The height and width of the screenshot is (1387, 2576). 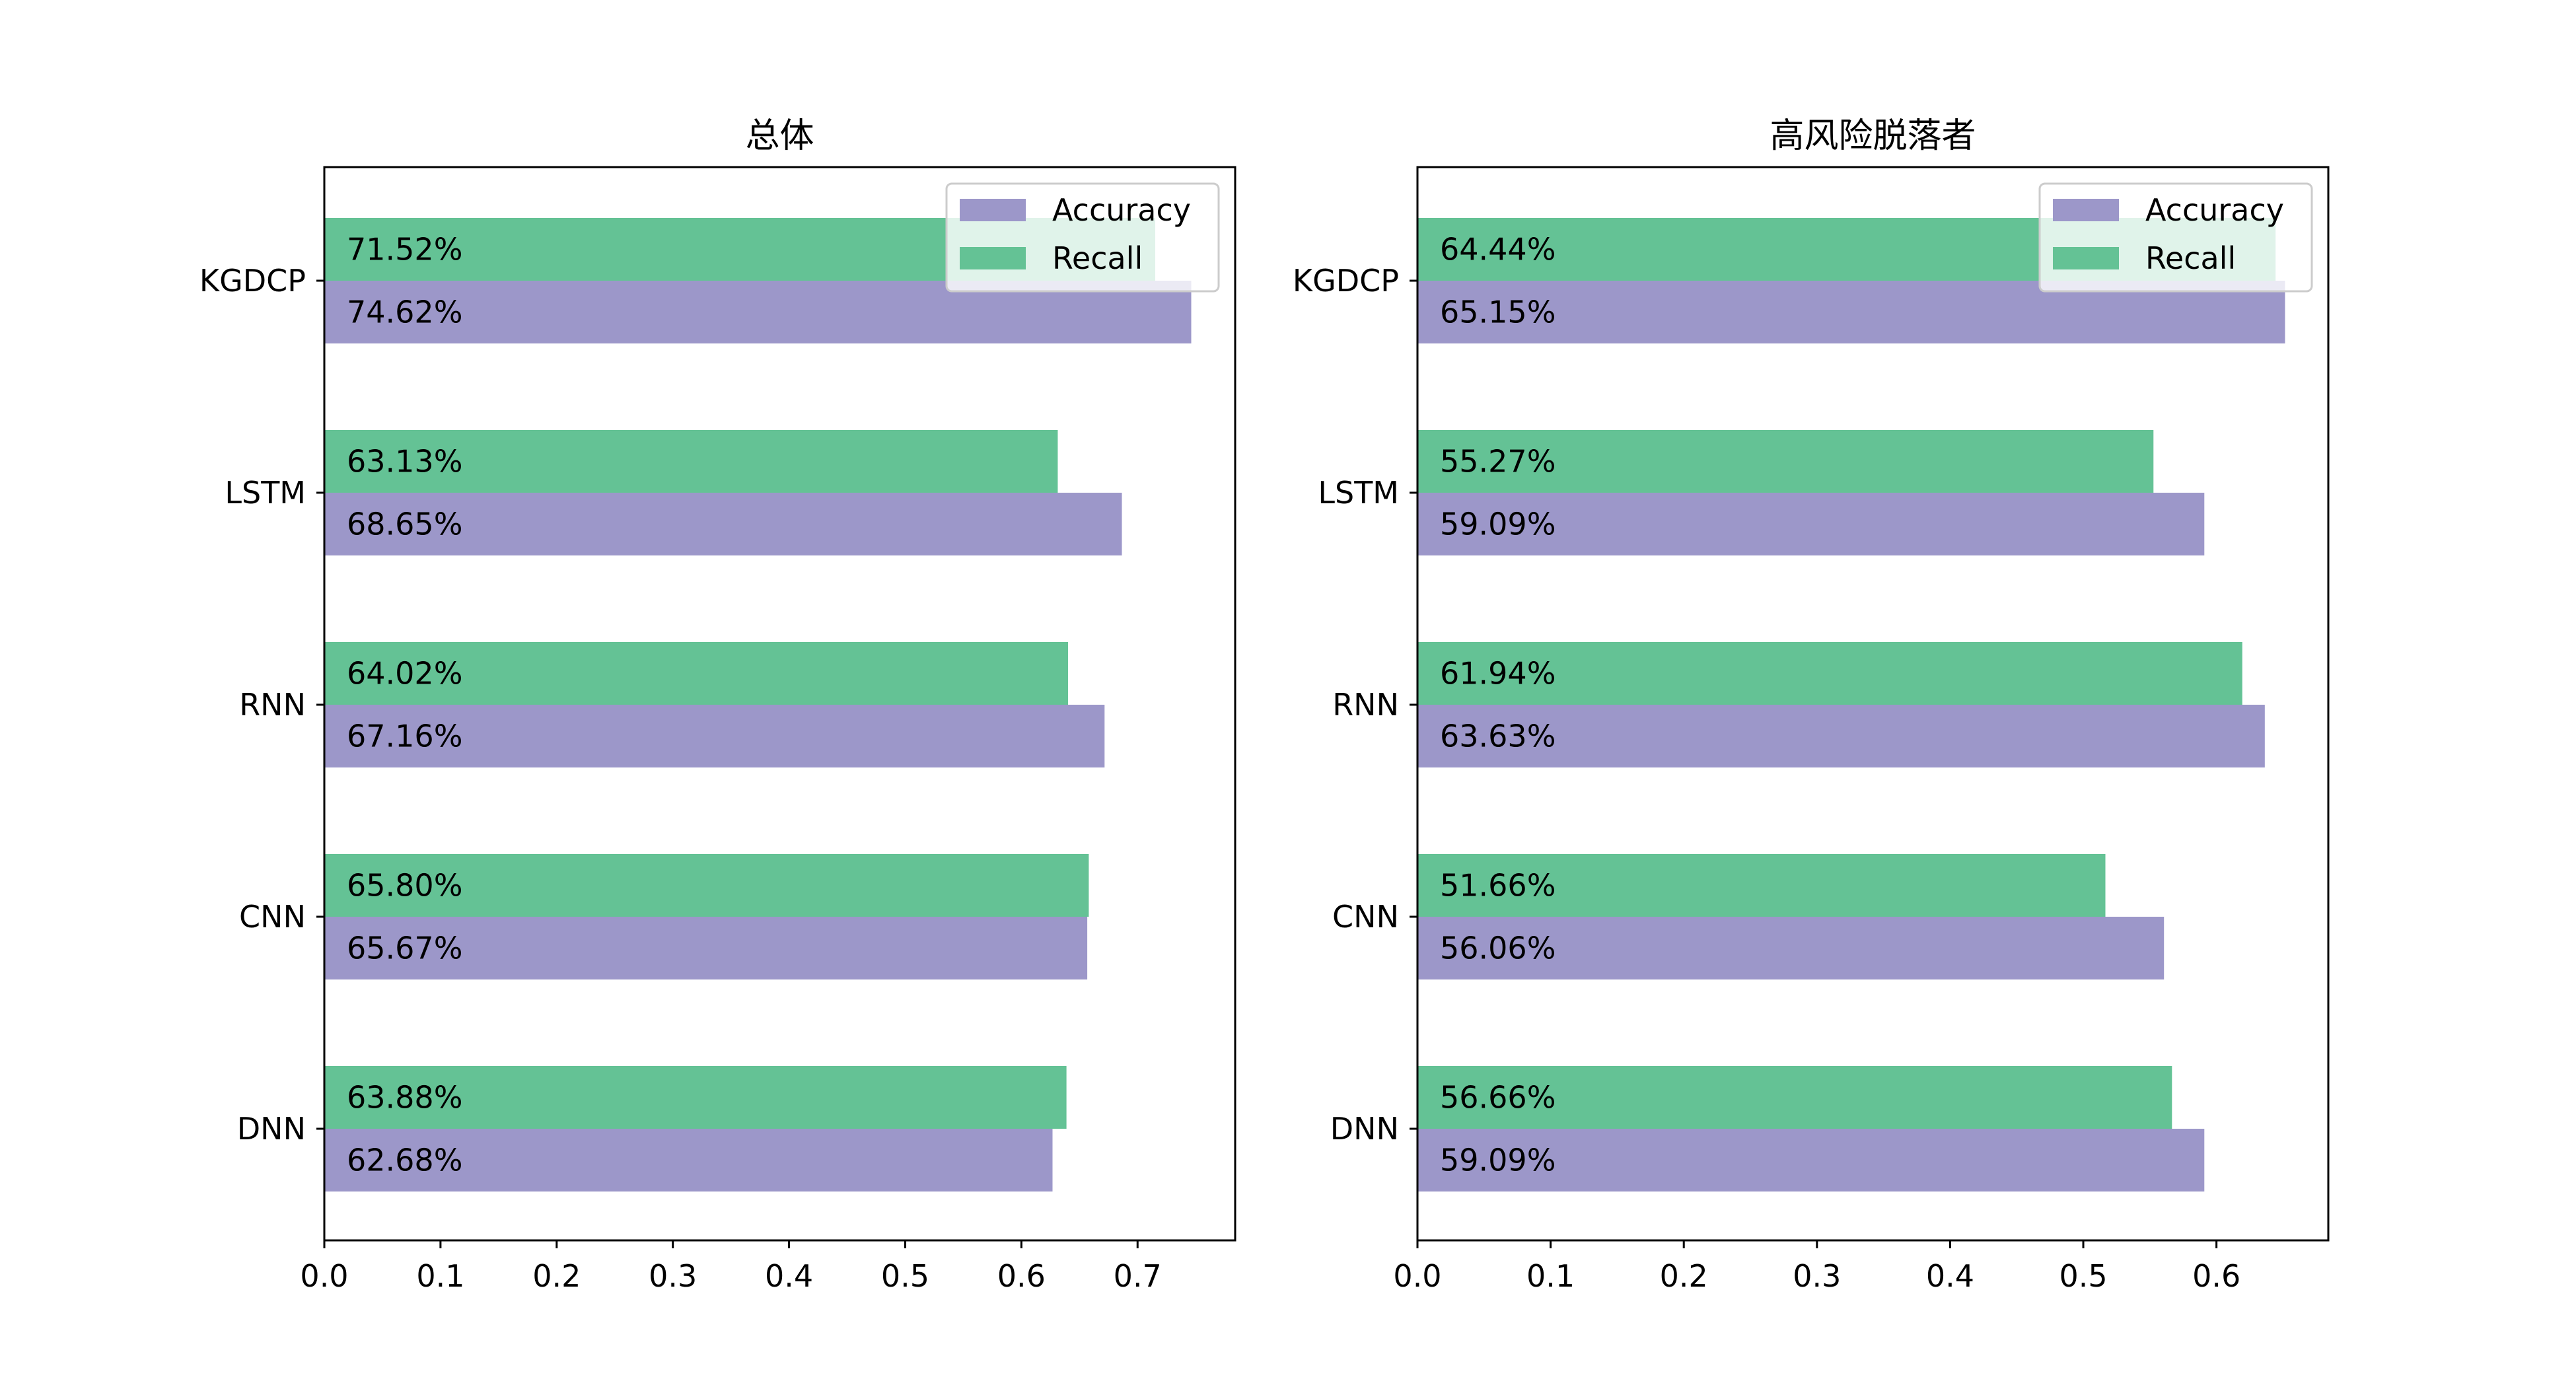 What do you see at coordinates (405, 462) in the screenshot?
I see `data-label-recall: 63.13%` at bounding box center [405, 462].